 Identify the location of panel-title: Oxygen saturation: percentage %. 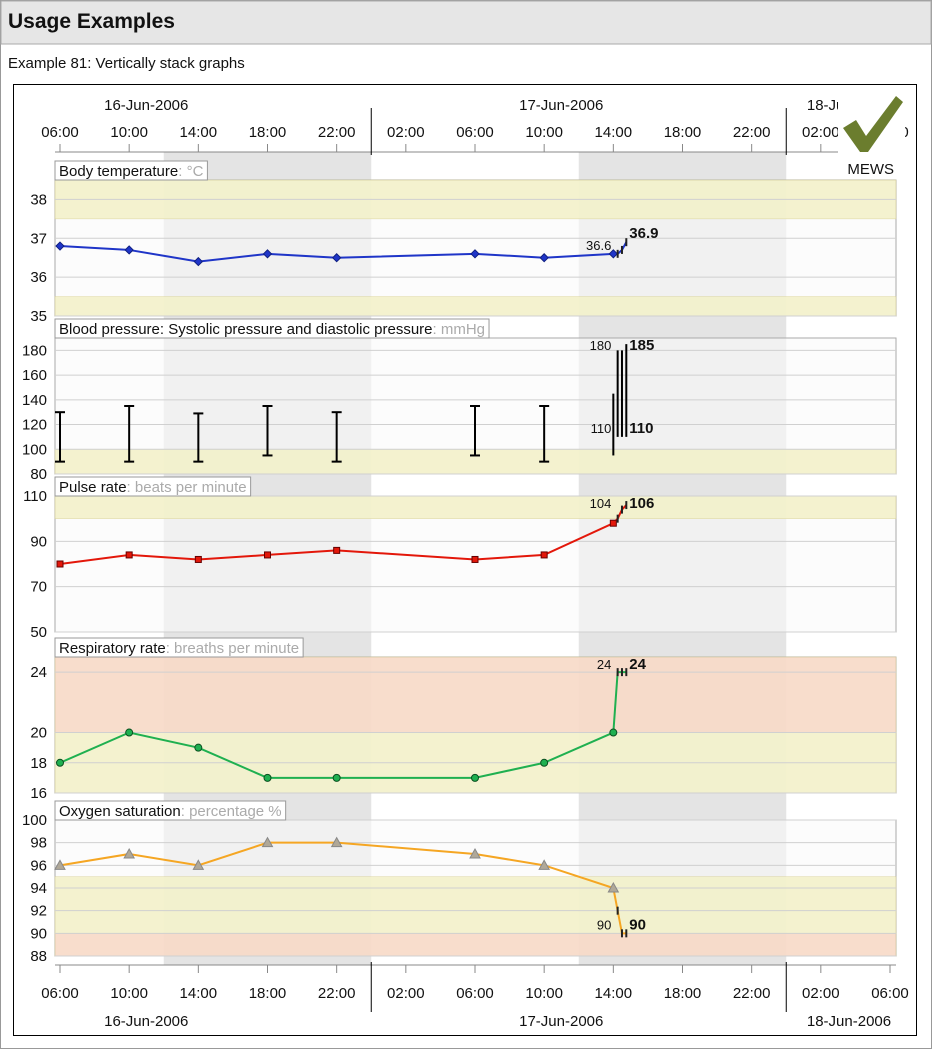
(170, 810).